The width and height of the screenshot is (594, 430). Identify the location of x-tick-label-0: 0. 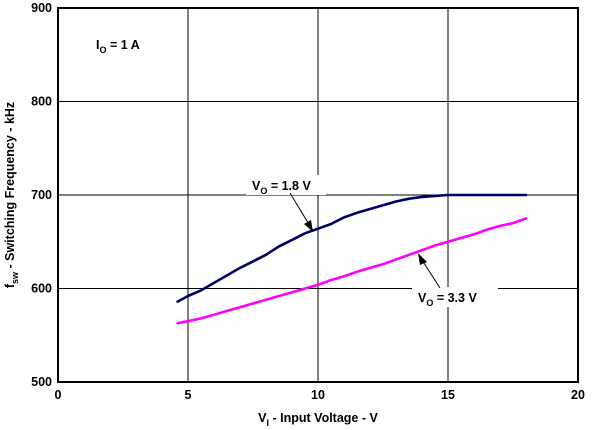
(58, 395).